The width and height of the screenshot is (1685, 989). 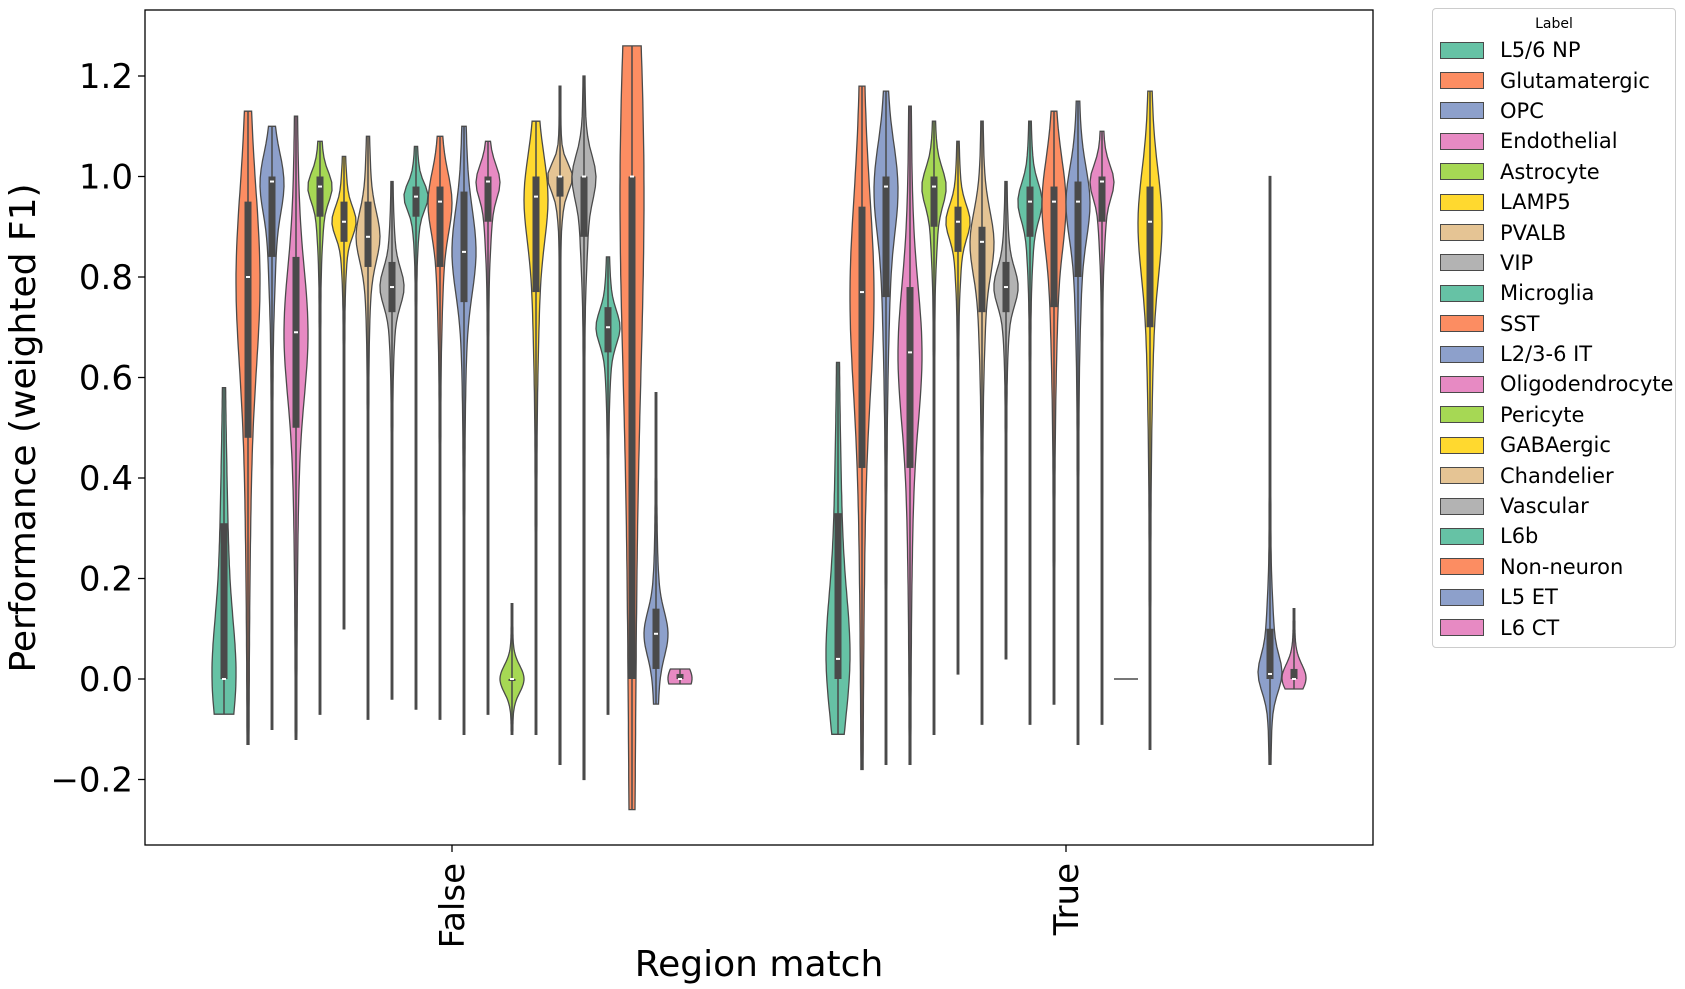 I want to click on violin-l6b-false, so click(x=608, y=485).